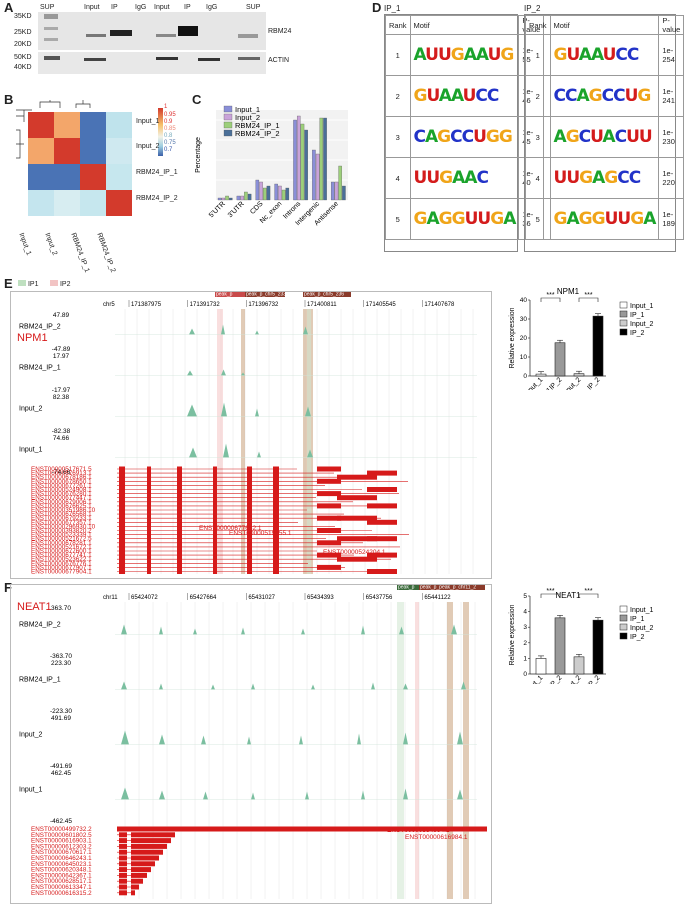 This screenshot has height=908, width=685. I want to click on y-tick-label: 3, so click(525, 627).